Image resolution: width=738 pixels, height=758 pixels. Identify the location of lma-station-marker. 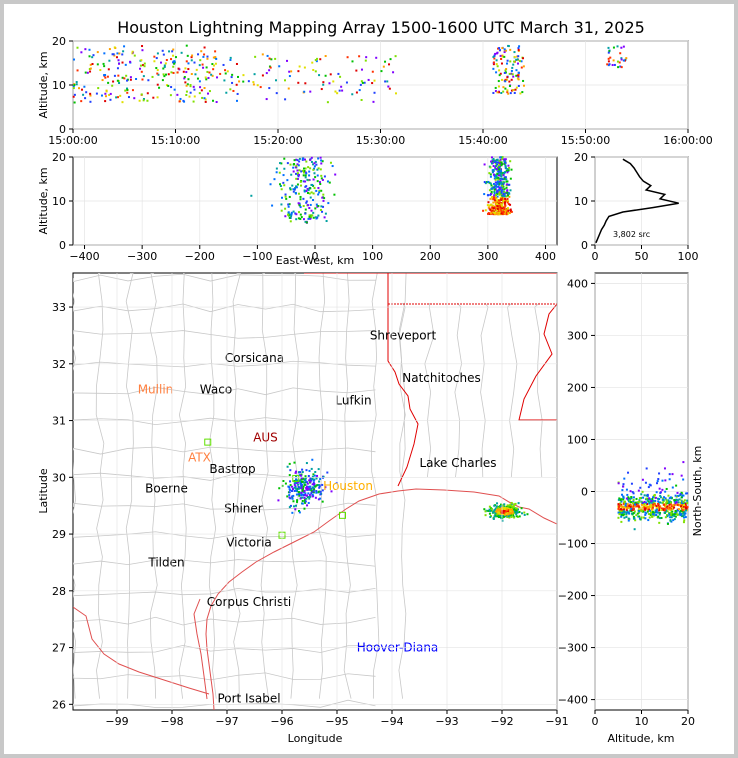
(342, 515).